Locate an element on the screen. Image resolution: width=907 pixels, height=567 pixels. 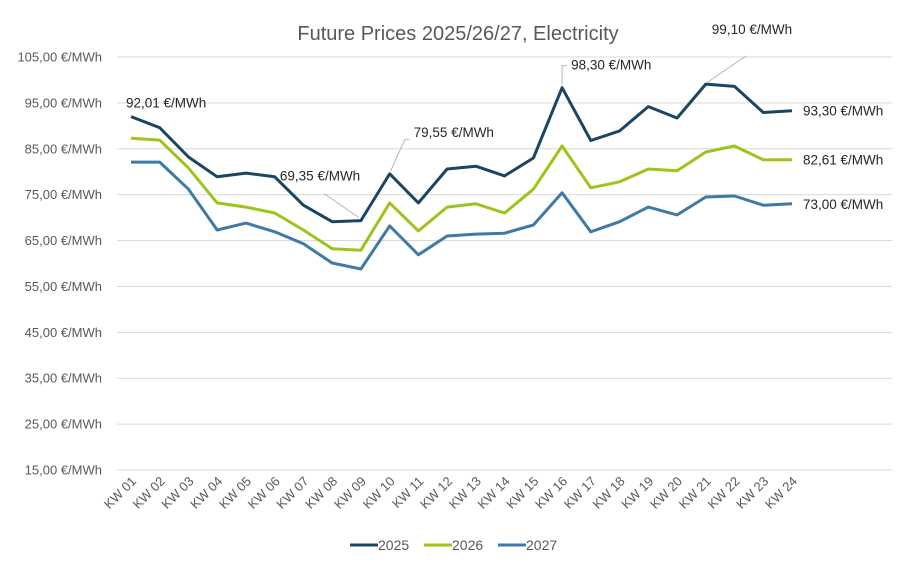
legend-label-2026: 2026 is located at coordinates (467, 545).